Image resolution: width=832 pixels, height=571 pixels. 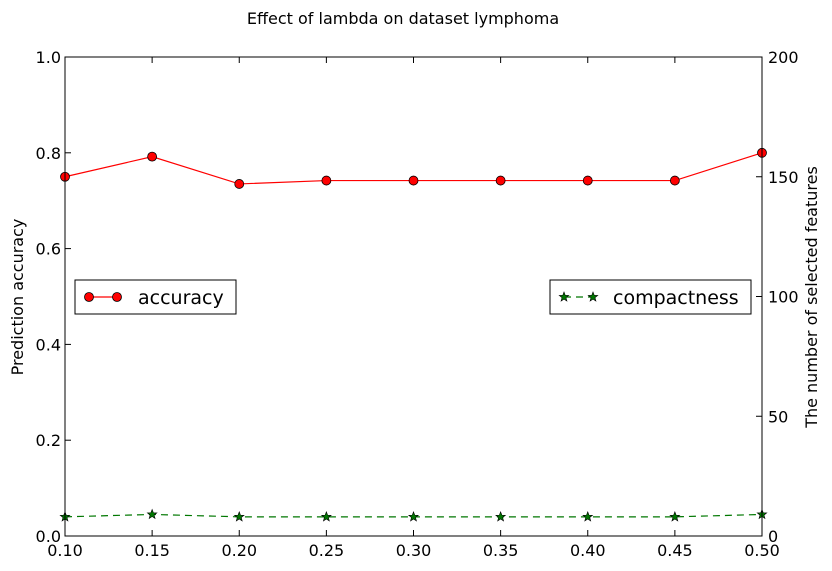 What do you see at coordinates (48, 297) in the screenshot?
I see `y-tick-labels: 0.0 0.2 0.4 0.6 0.8 1.0` at bounding box center [48, 297].